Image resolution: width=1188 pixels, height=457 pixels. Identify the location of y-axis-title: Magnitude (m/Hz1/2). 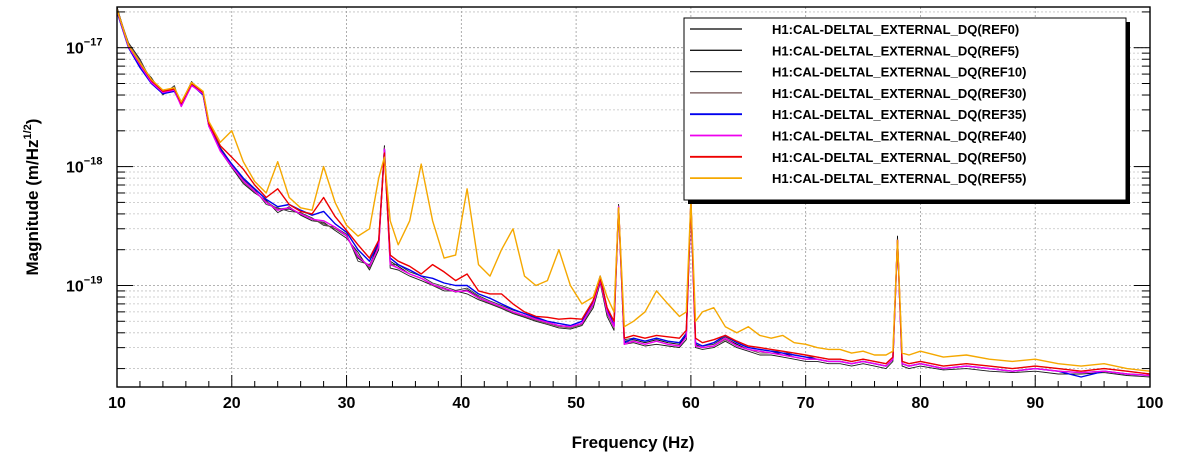
(32, 197).